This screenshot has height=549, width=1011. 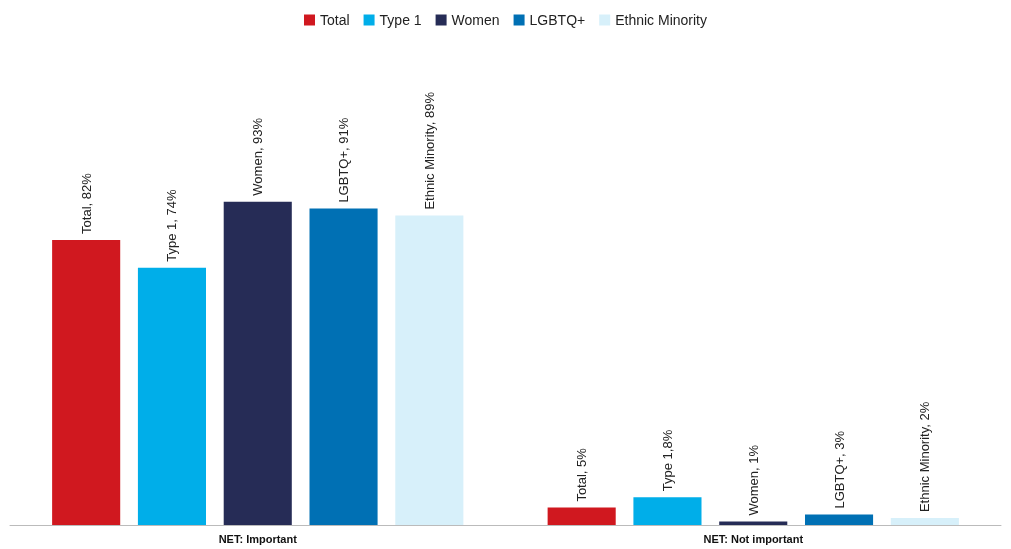 I want to click on x-tick-label: NET: Important, so click(x=258, y=538).